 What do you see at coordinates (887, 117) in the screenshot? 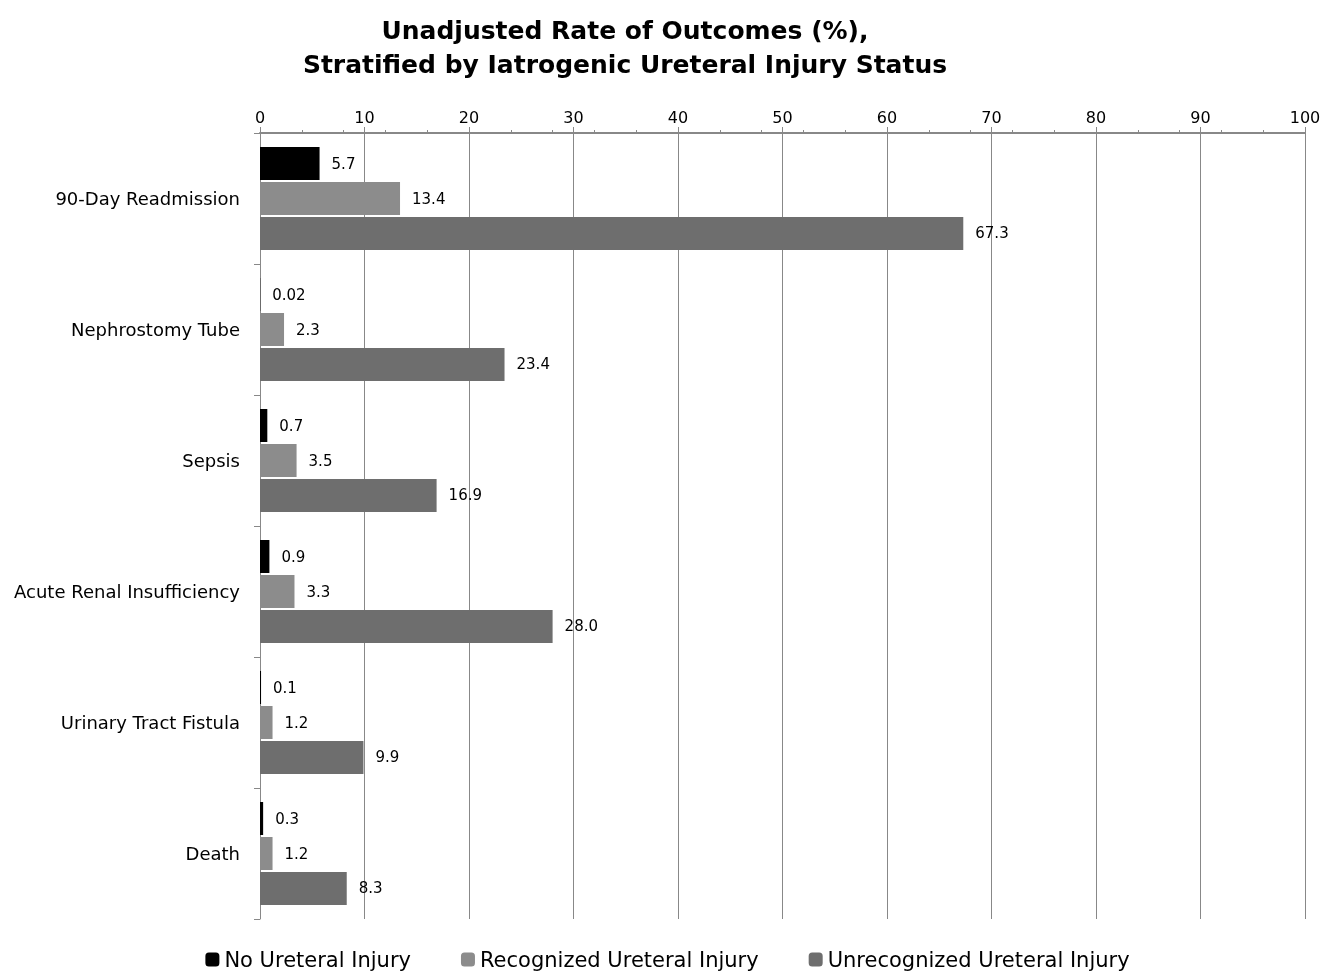
I see `x-tick-label: 60` at bounding box center [887, 117].